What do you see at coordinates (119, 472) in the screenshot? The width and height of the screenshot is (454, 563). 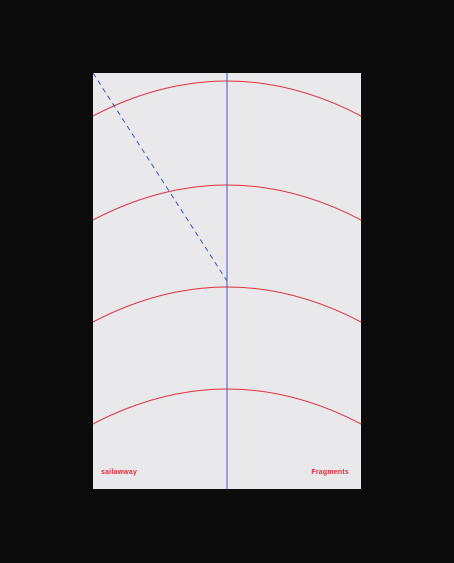 I see `brand-left-label: sailawway` at bounding box center [119, 472].